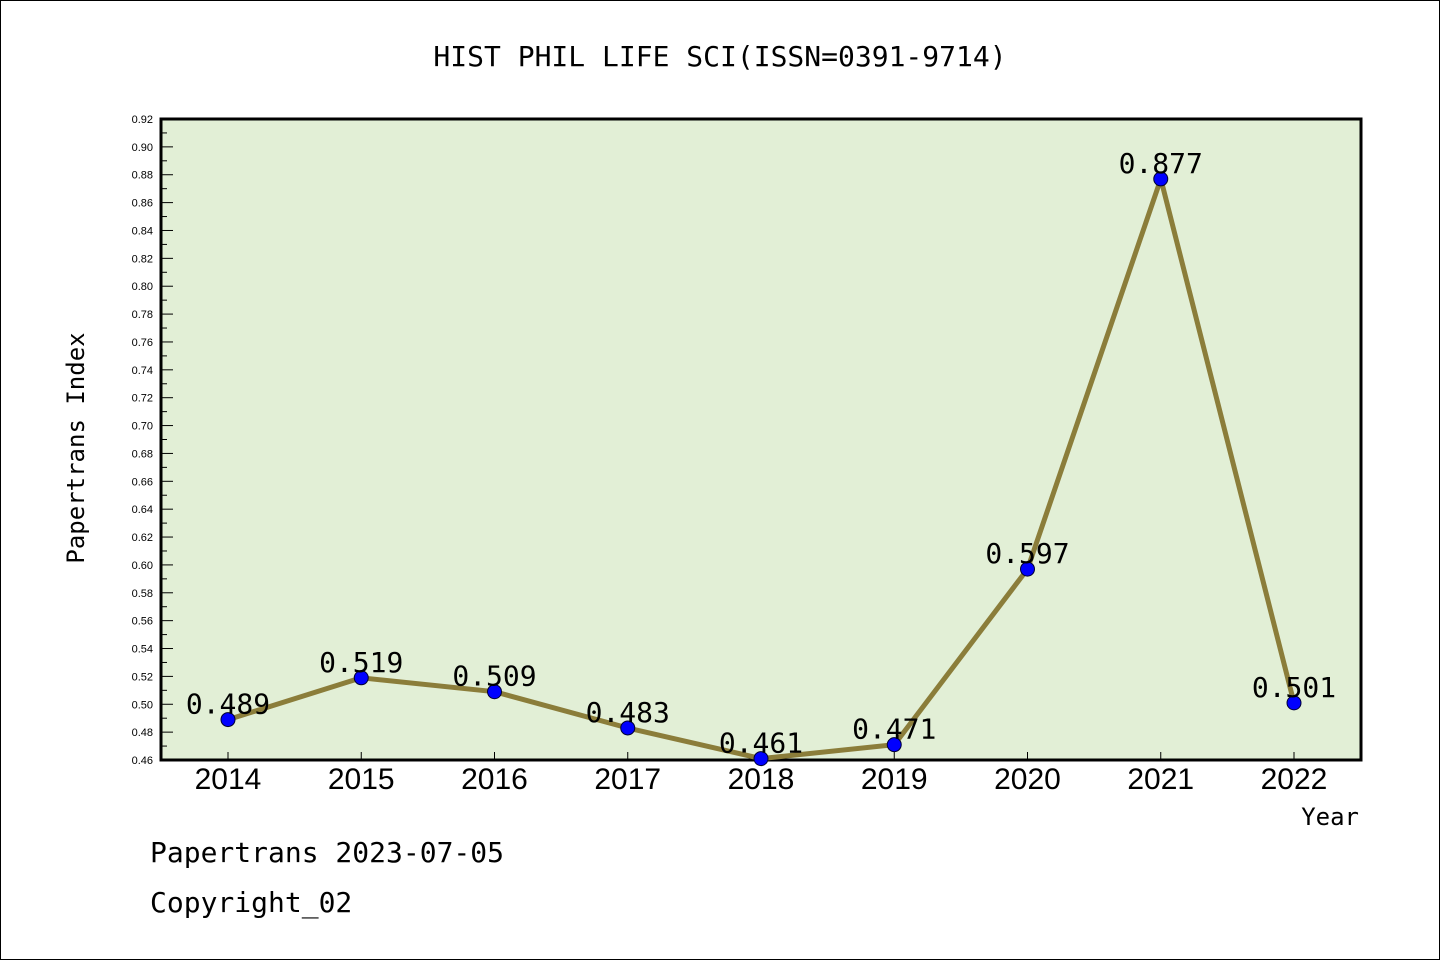 The image size is (1440, 960). What do you see at coordinates (894, 779) in the screenshot?
I see `x-tick-label: 2019` at bounding box center [894, 779].